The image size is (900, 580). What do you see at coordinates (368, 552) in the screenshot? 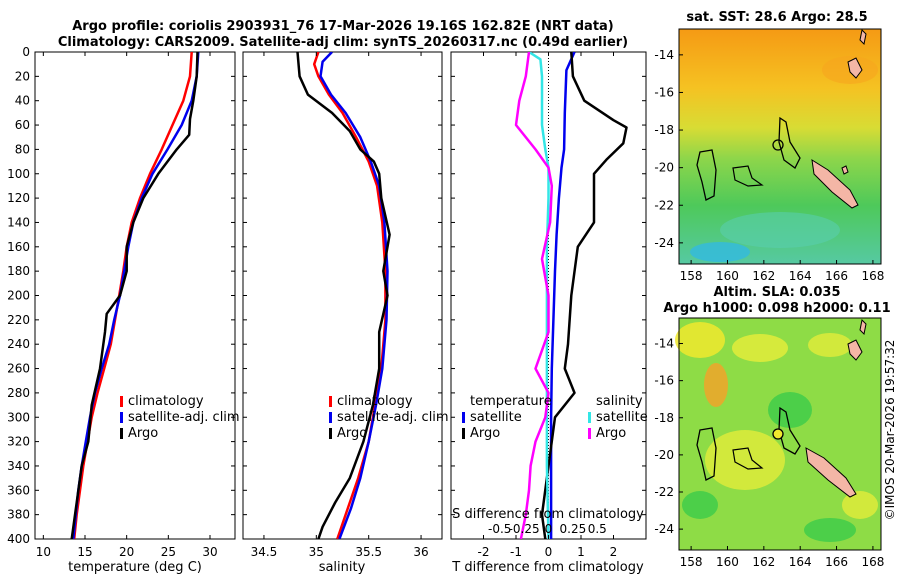
I see `x-tick-label: 35.5` at bounding box center [368, 552].